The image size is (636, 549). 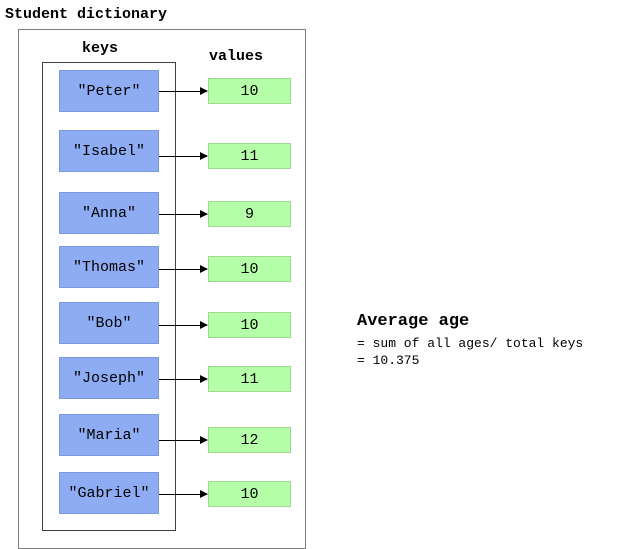 I want to click on average-result: = 10.375, so click(x=388, y=360).